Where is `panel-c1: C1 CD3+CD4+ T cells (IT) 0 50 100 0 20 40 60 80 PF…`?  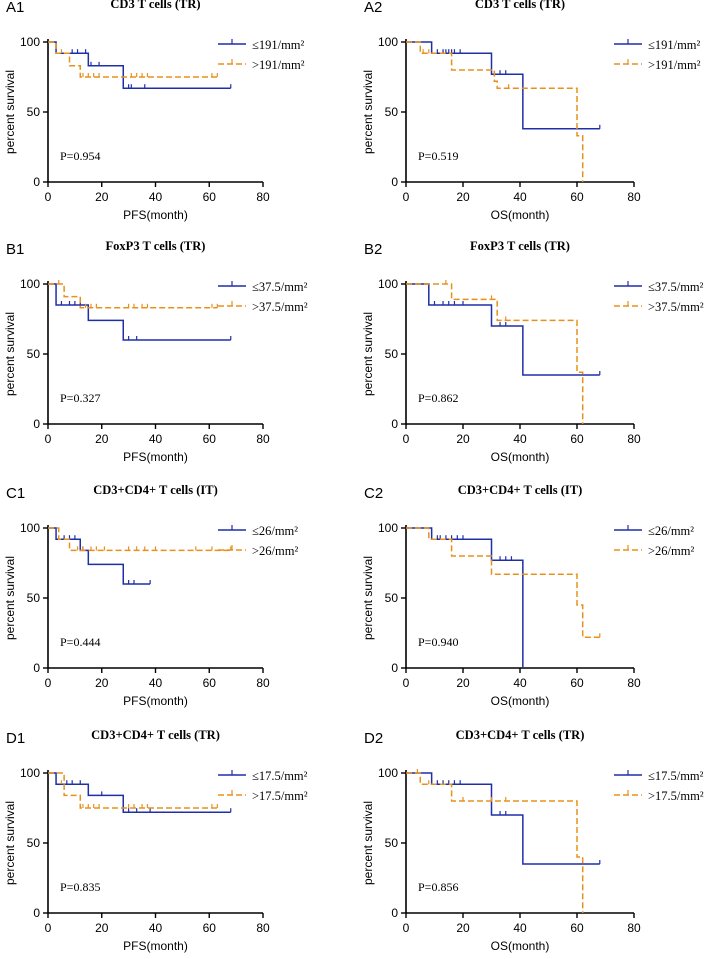
panel-c1: C1 CD3+CD4+ T cells (IT) 0 50 100 0 20 40 60 80 PF… is located at coordinates (150, 595).